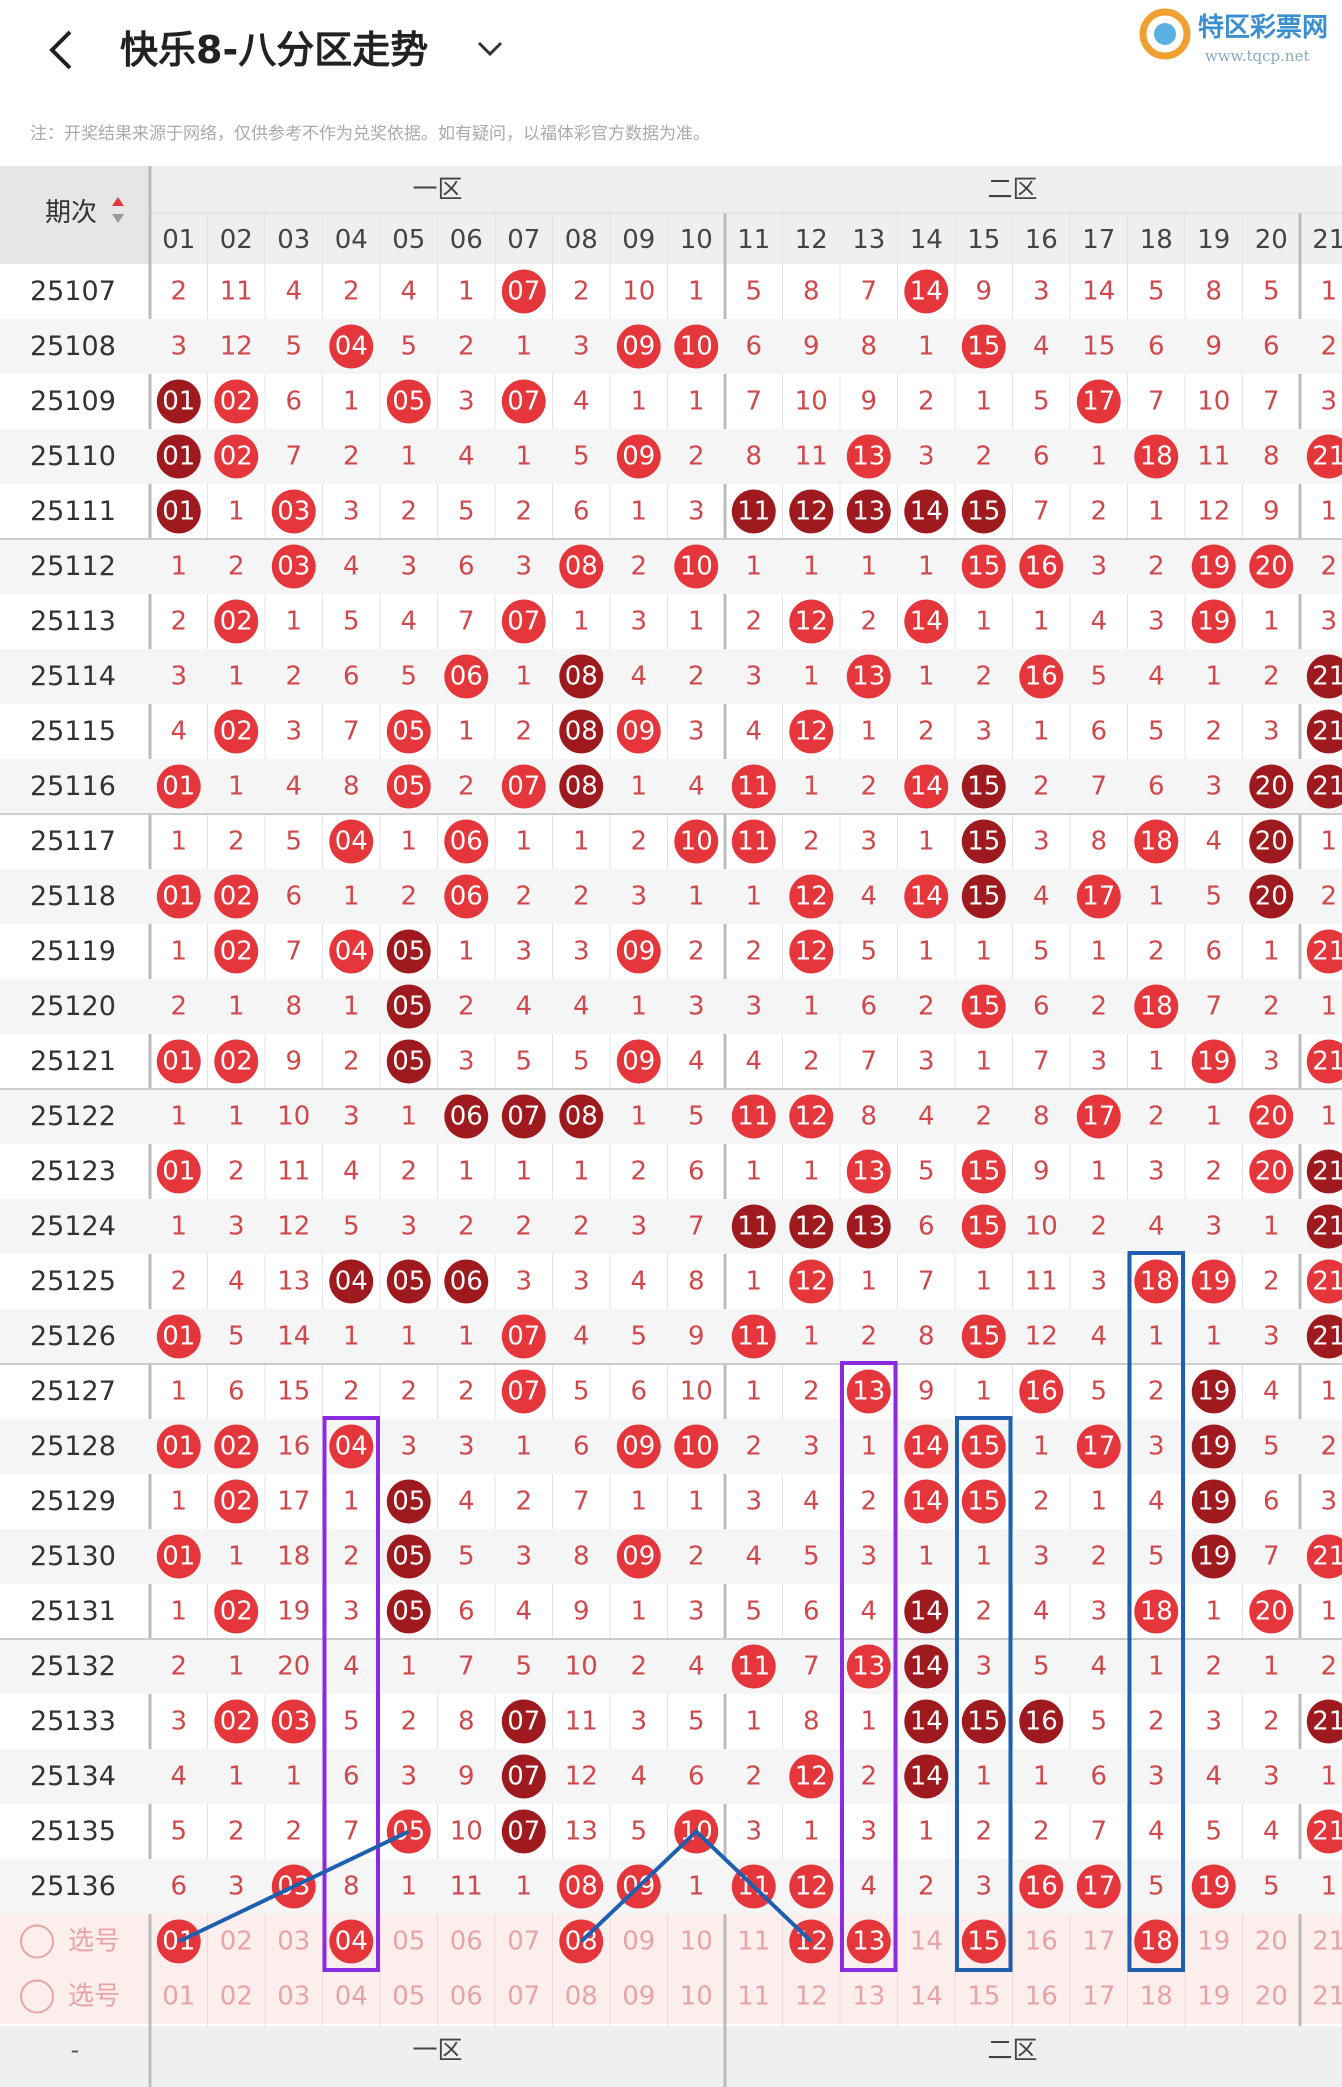 This screenshot has width=1342, height=2087. Describe the element at coordinates (1271, 1942) in the screenshot. I see `miss-count: 20` at that location.